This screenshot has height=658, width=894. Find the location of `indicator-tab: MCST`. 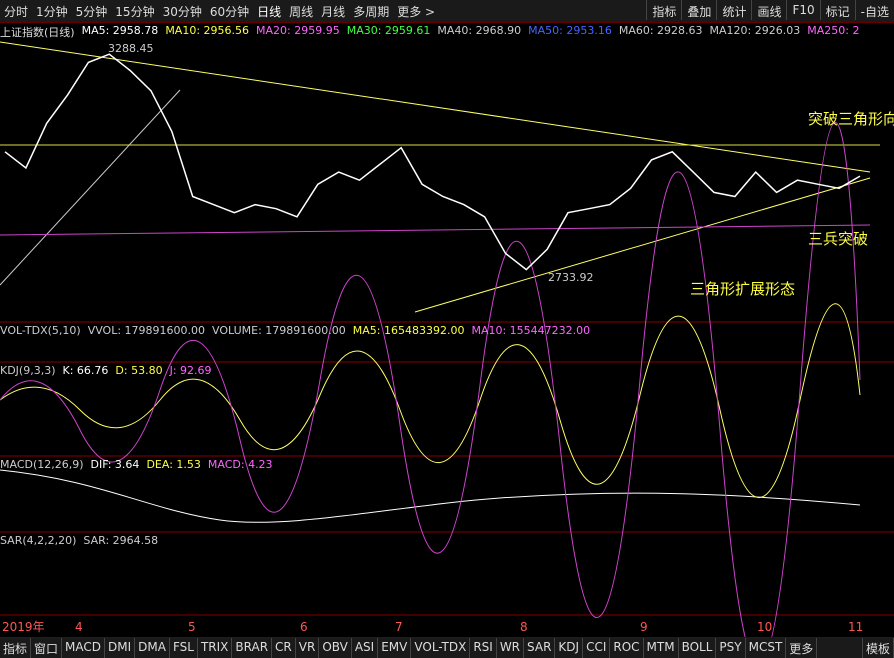

indicator-tab: MCST is located at coordinates (766, 648).